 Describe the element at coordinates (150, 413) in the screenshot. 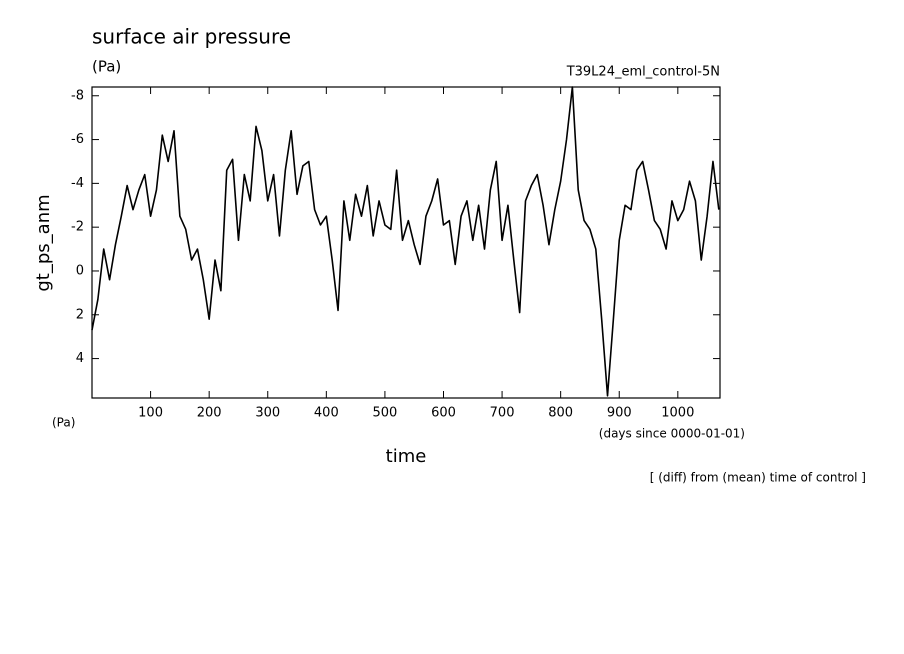

I see `x-tick-label: 100` at that location.